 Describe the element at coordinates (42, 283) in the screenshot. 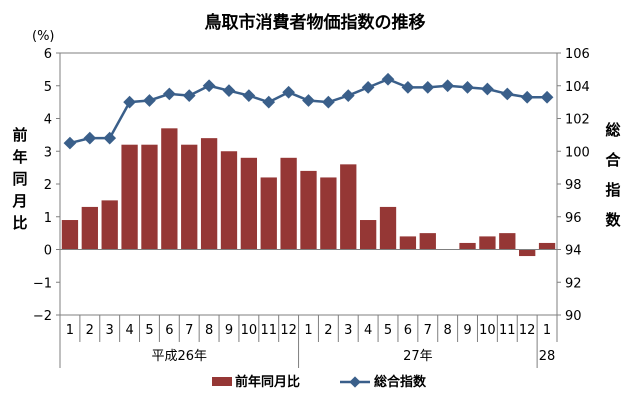

I see `left-tick-label: −1` at that location.